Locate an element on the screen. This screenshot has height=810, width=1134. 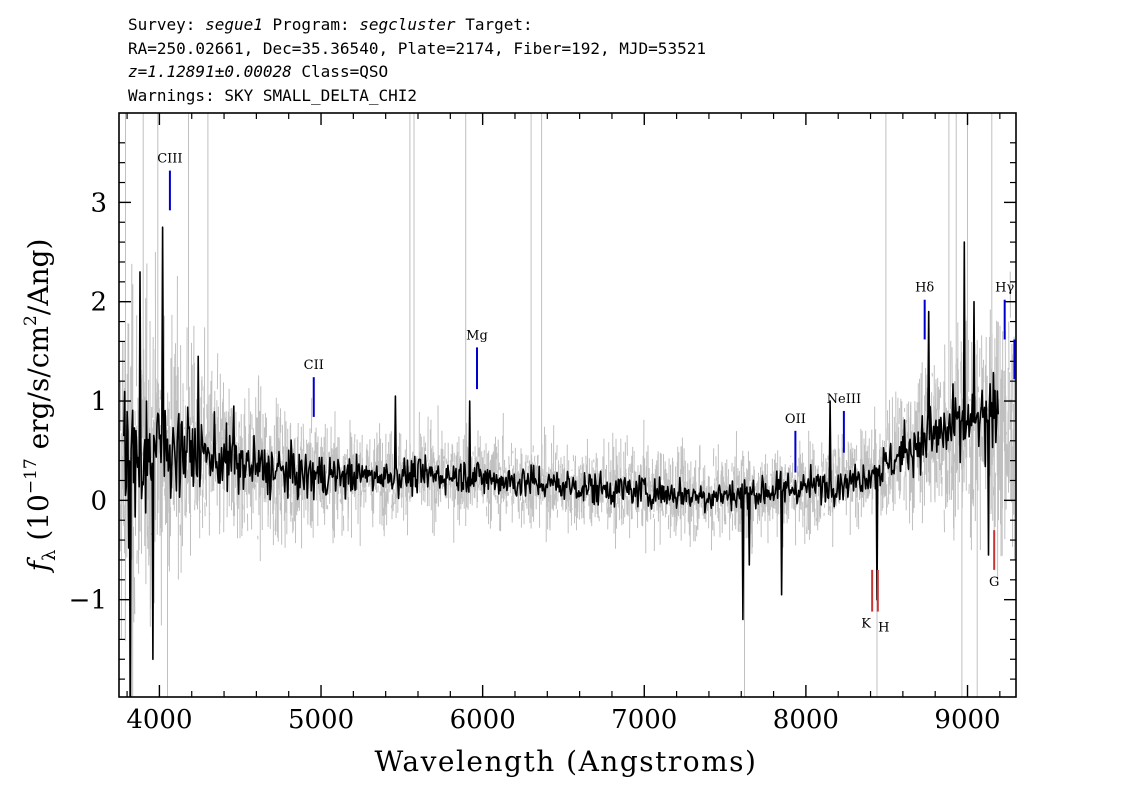
x-tick-label: 4000 is located at coordinates (159, 720).